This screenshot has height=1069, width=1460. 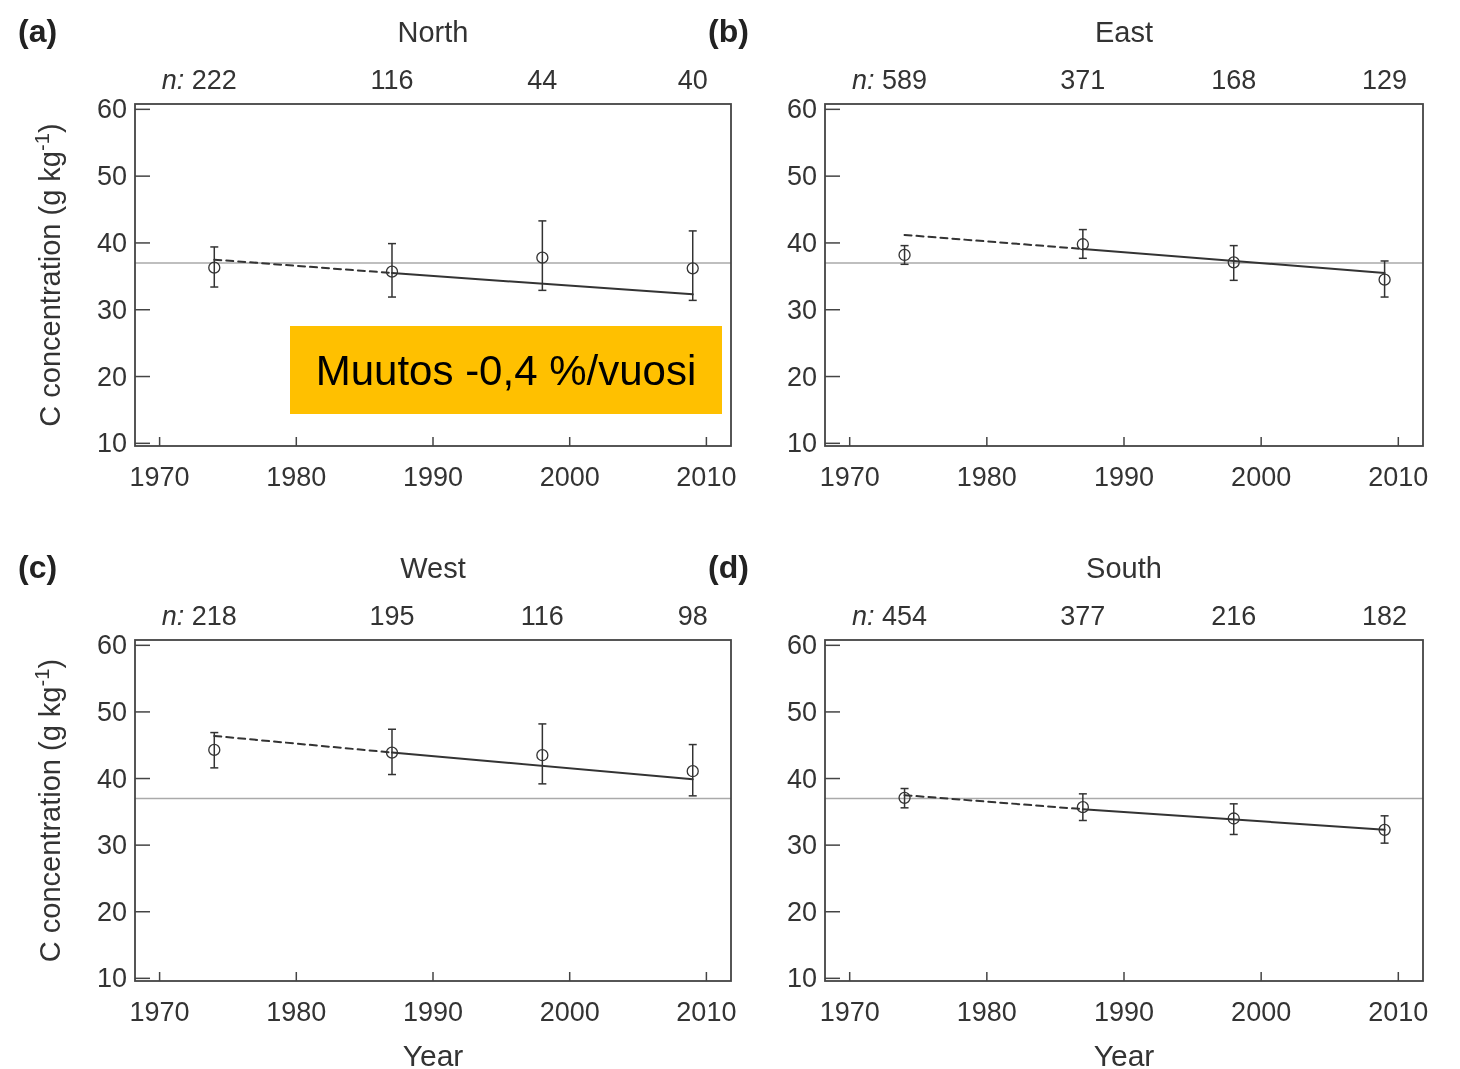 What do you see at coordinates (1385, 616) in the screenshot?
I see `text: 182` at bounding box center [1385, 616].